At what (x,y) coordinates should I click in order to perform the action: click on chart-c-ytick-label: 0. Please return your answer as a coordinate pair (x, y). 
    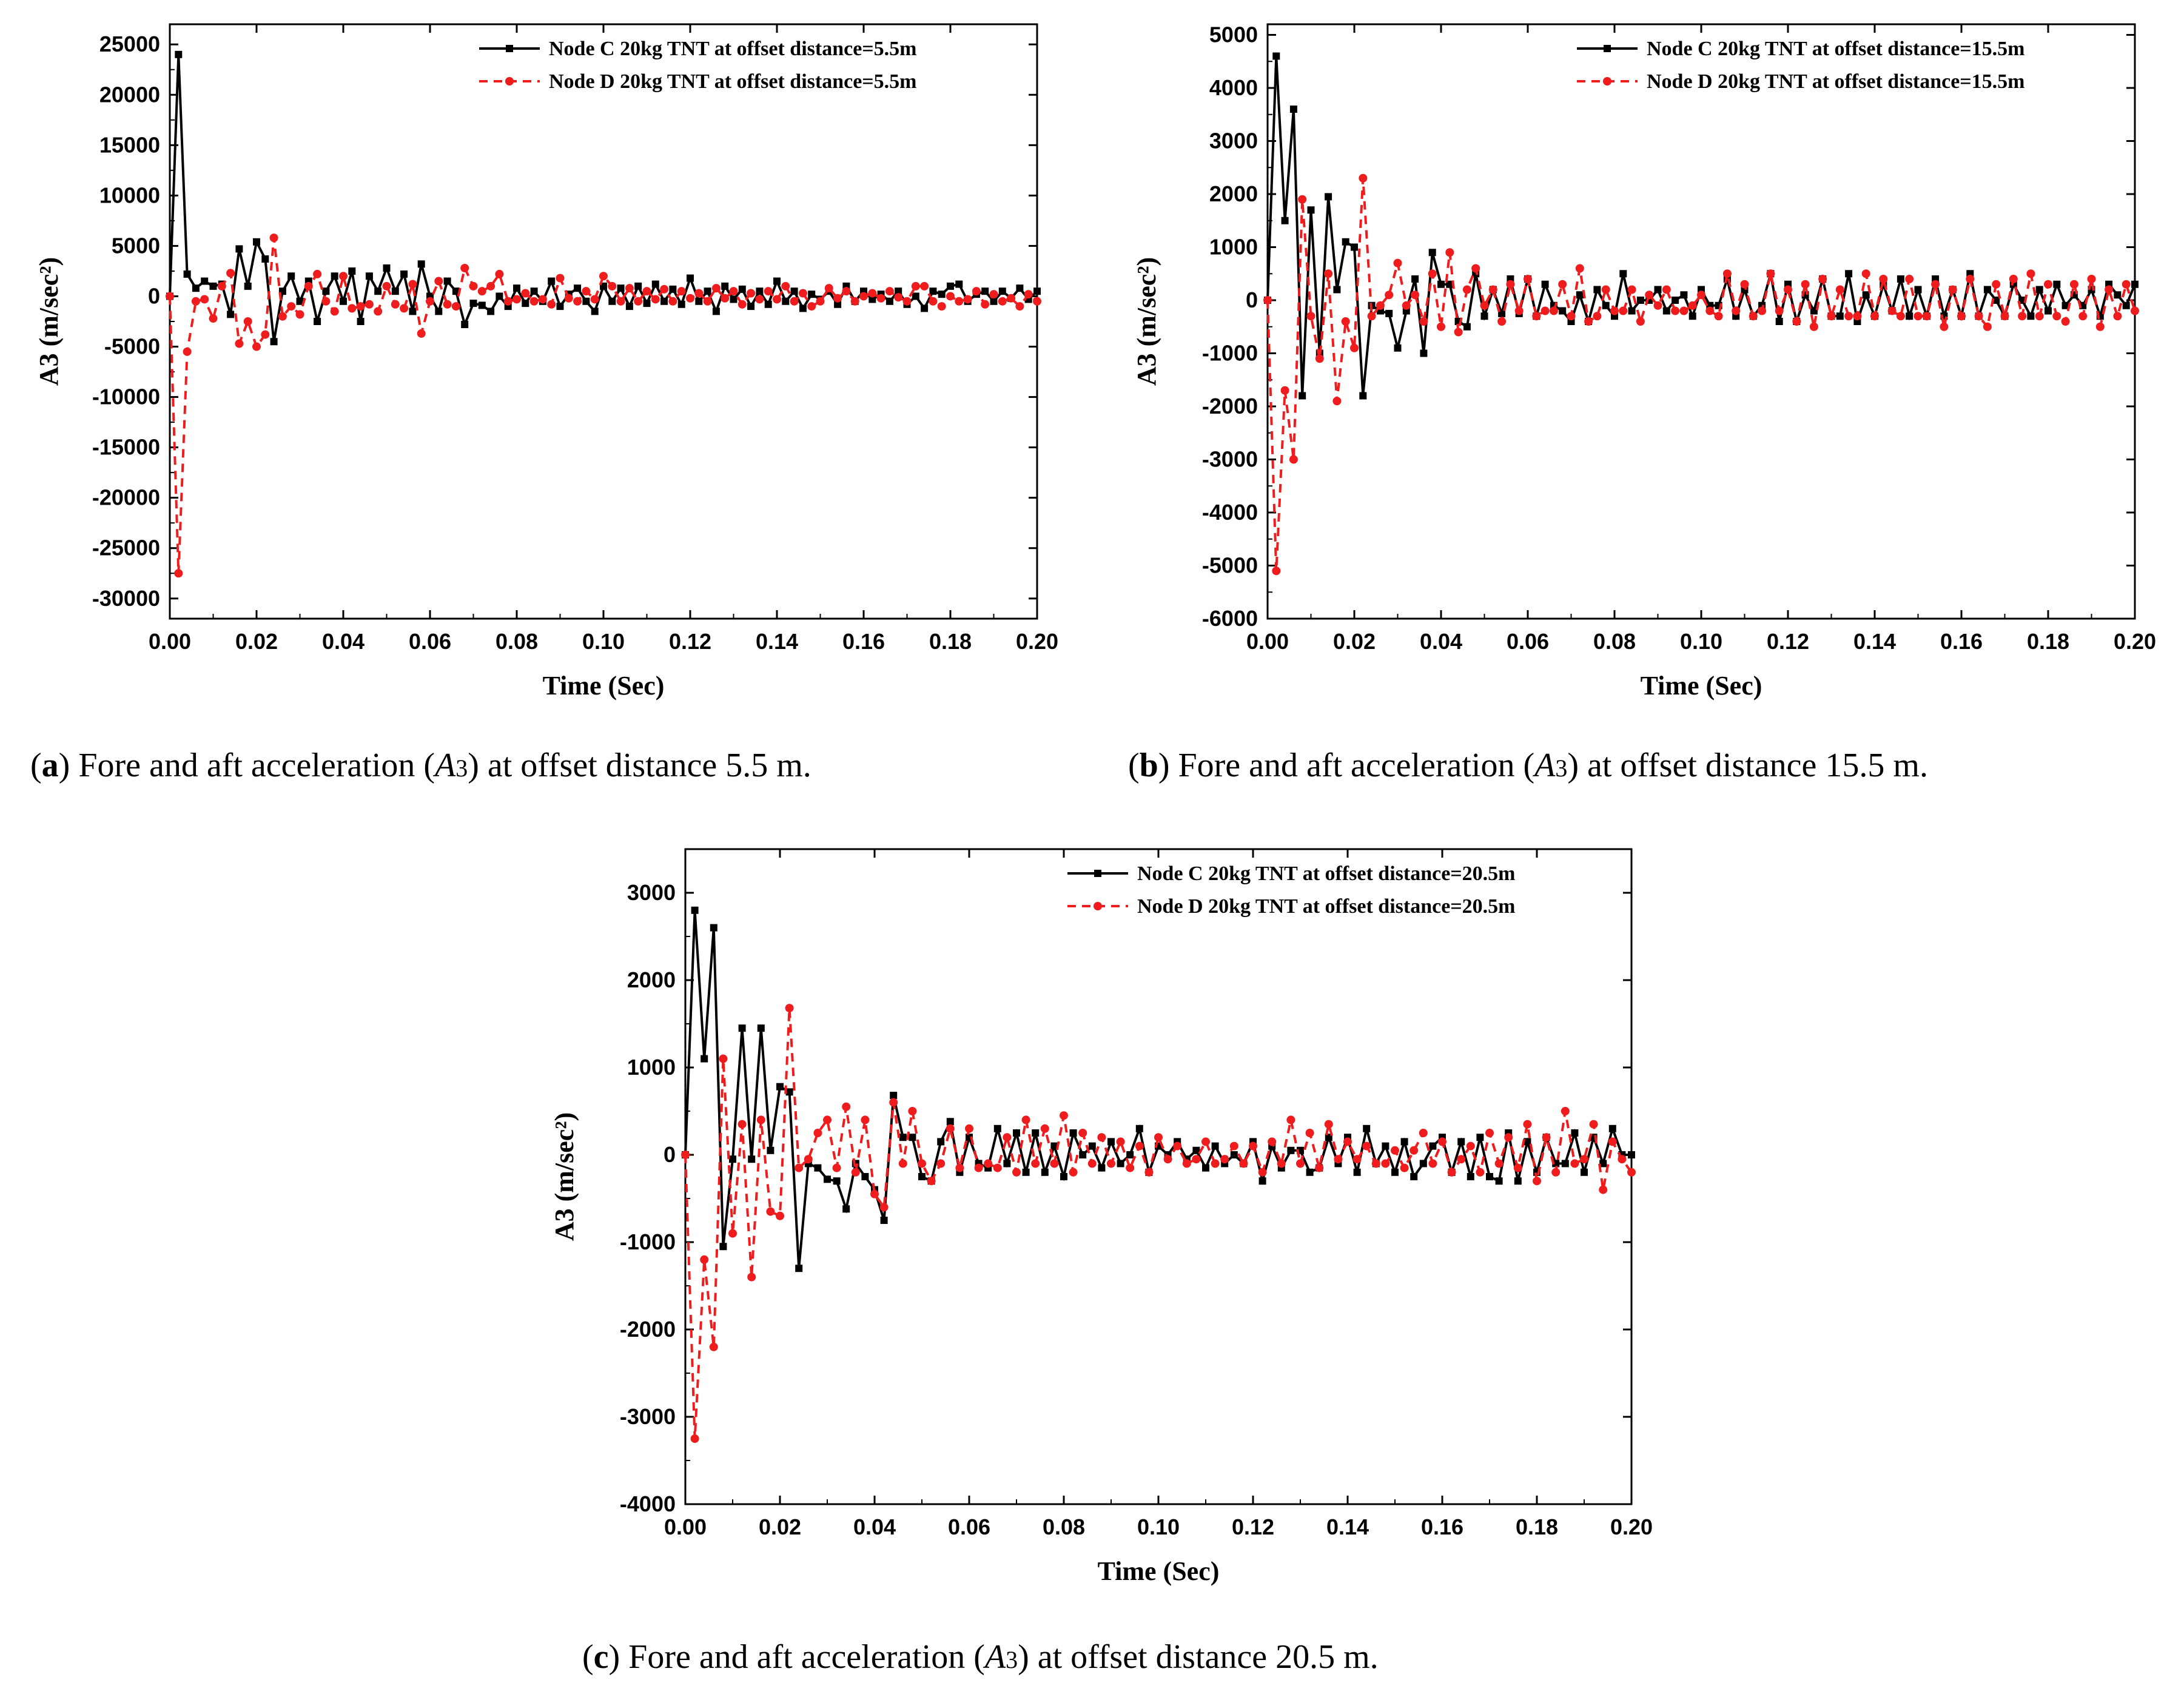
    Looking at the image, I should click on (670, 1154).